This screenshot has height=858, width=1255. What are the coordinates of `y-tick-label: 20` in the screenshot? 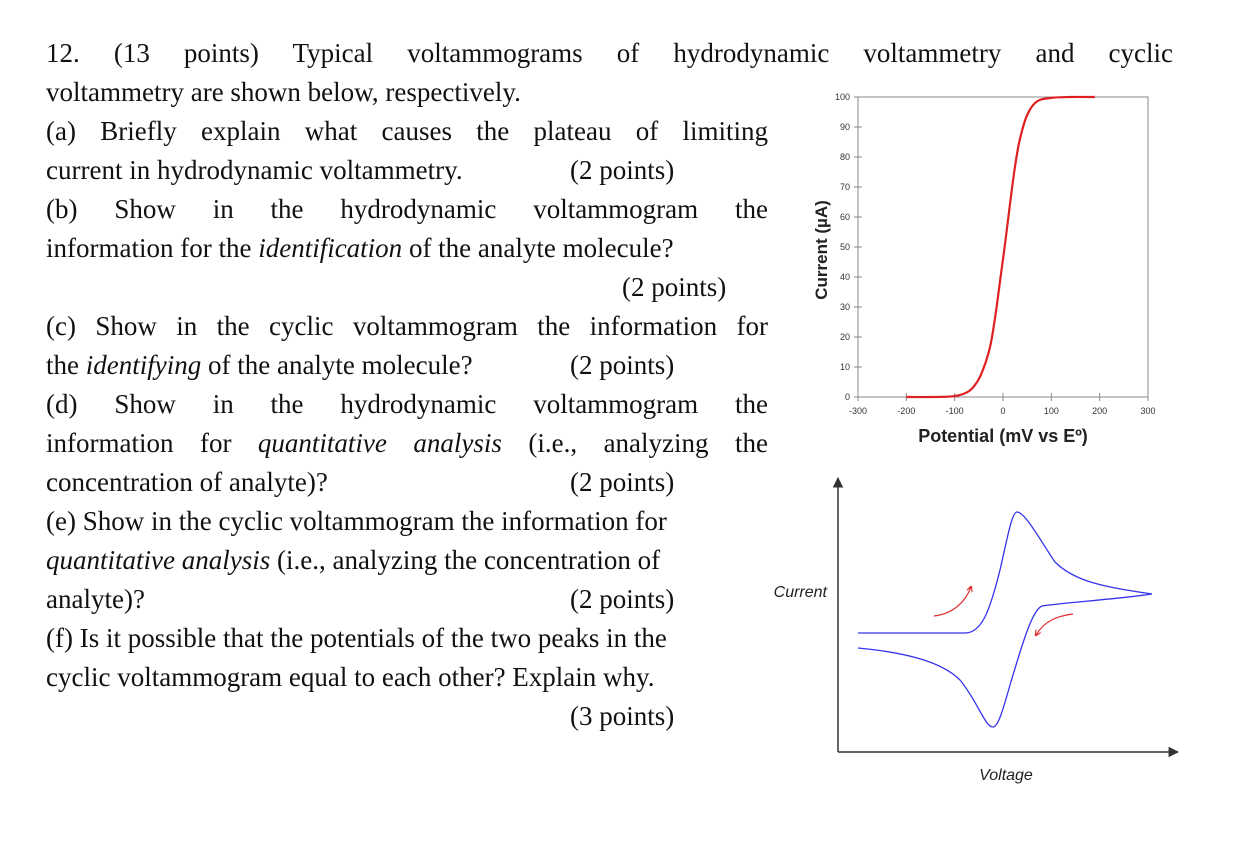 It's located at (845, 337).